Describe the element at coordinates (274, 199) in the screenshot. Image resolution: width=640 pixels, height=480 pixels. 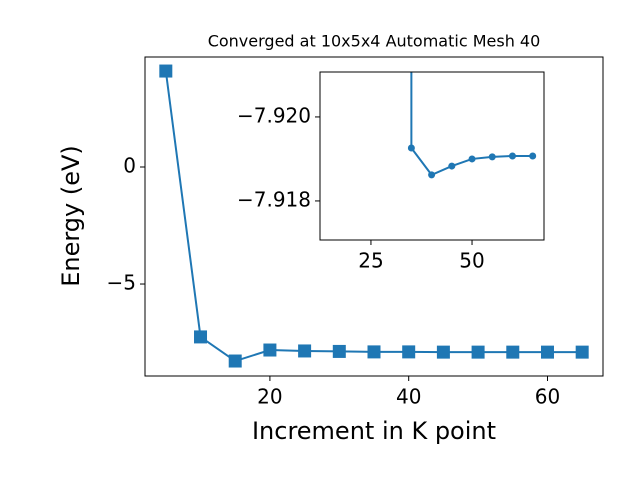
I see `y-tick-label: −7.918` at that location.